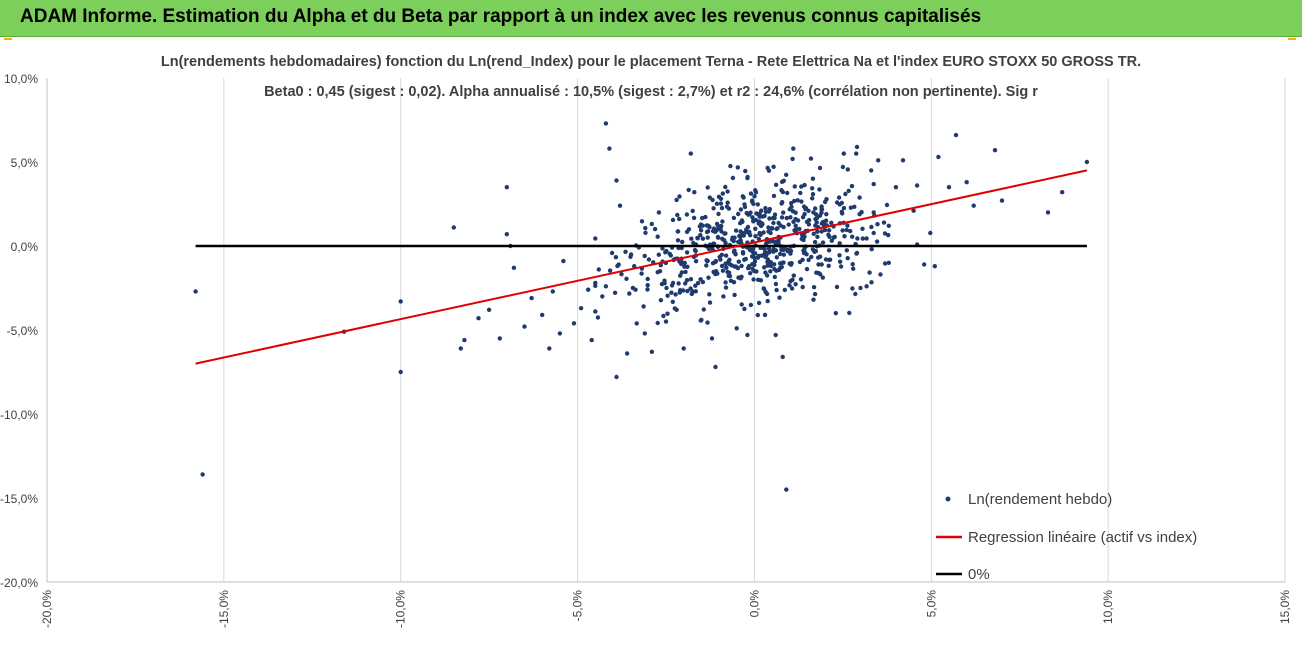 The width and height of the screenshot is (1302, 653). Describe the element at coordinates (21, 79) in the screenshot. I see `y-tick-label: 10,0%` at that location.